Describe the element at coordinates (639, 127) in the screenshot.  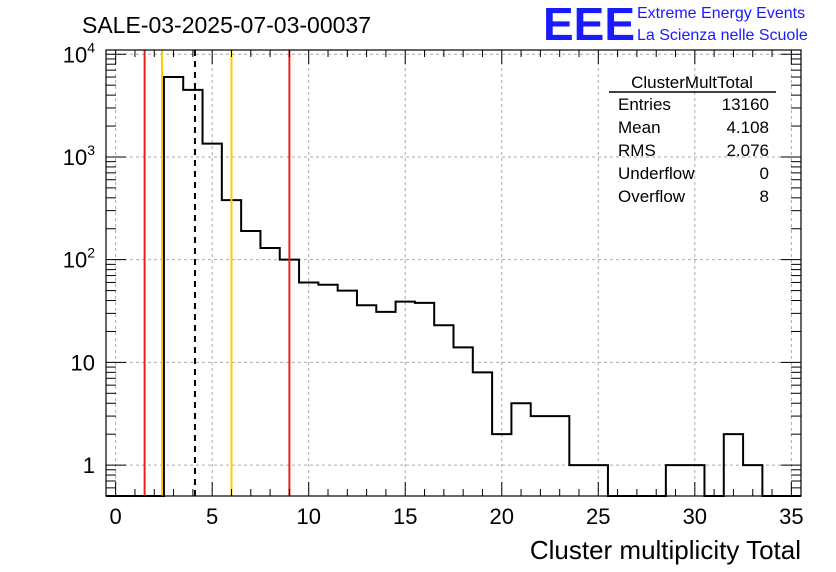
I see `stats-label-mean: Mean` at that location.